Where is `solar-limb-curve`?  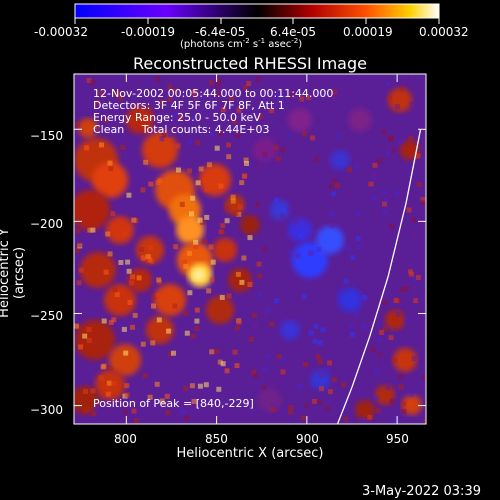 solar-limb-curve is located at coordinates (379, 276).